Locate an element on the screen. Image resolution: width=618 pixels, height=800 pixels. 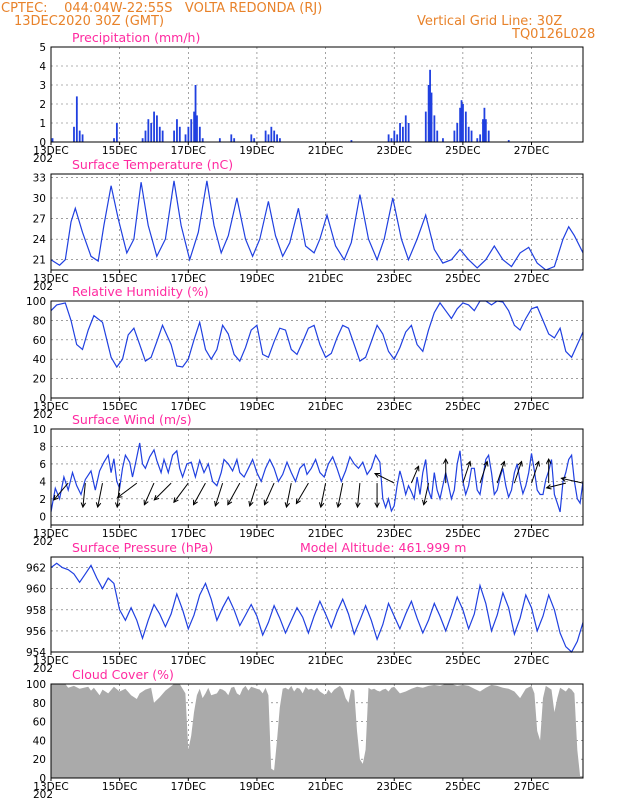
header-model-code: TQ0126L028 is located at coordinates (554, 34).